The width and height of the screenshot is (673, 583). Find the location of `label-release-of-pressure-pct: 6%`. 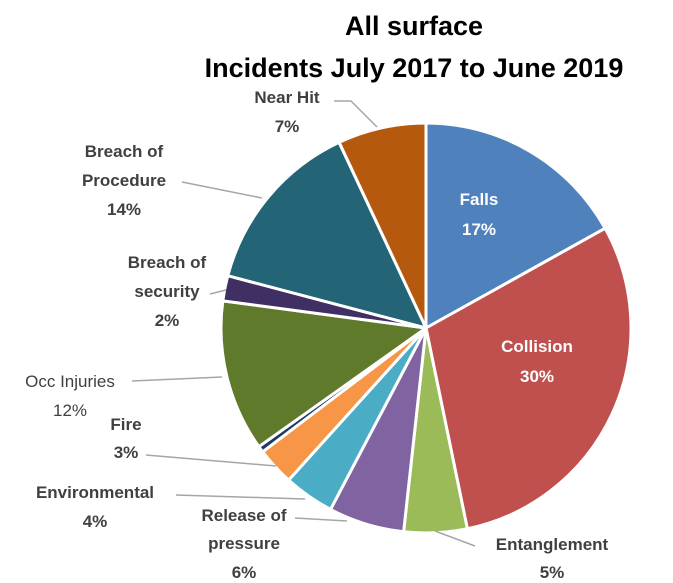

label-release-of-pressure-pct: 6% is located at coordinates (244, 572).